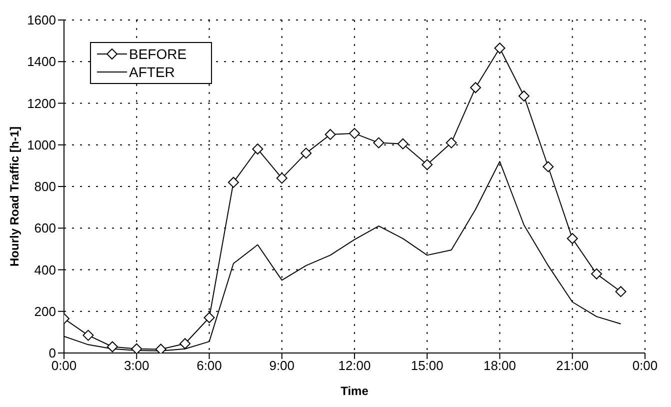 Image resolution: width=671 pixels, height=407 pixels. I want to click on y-tick-label: 1600, so click(41, 20).